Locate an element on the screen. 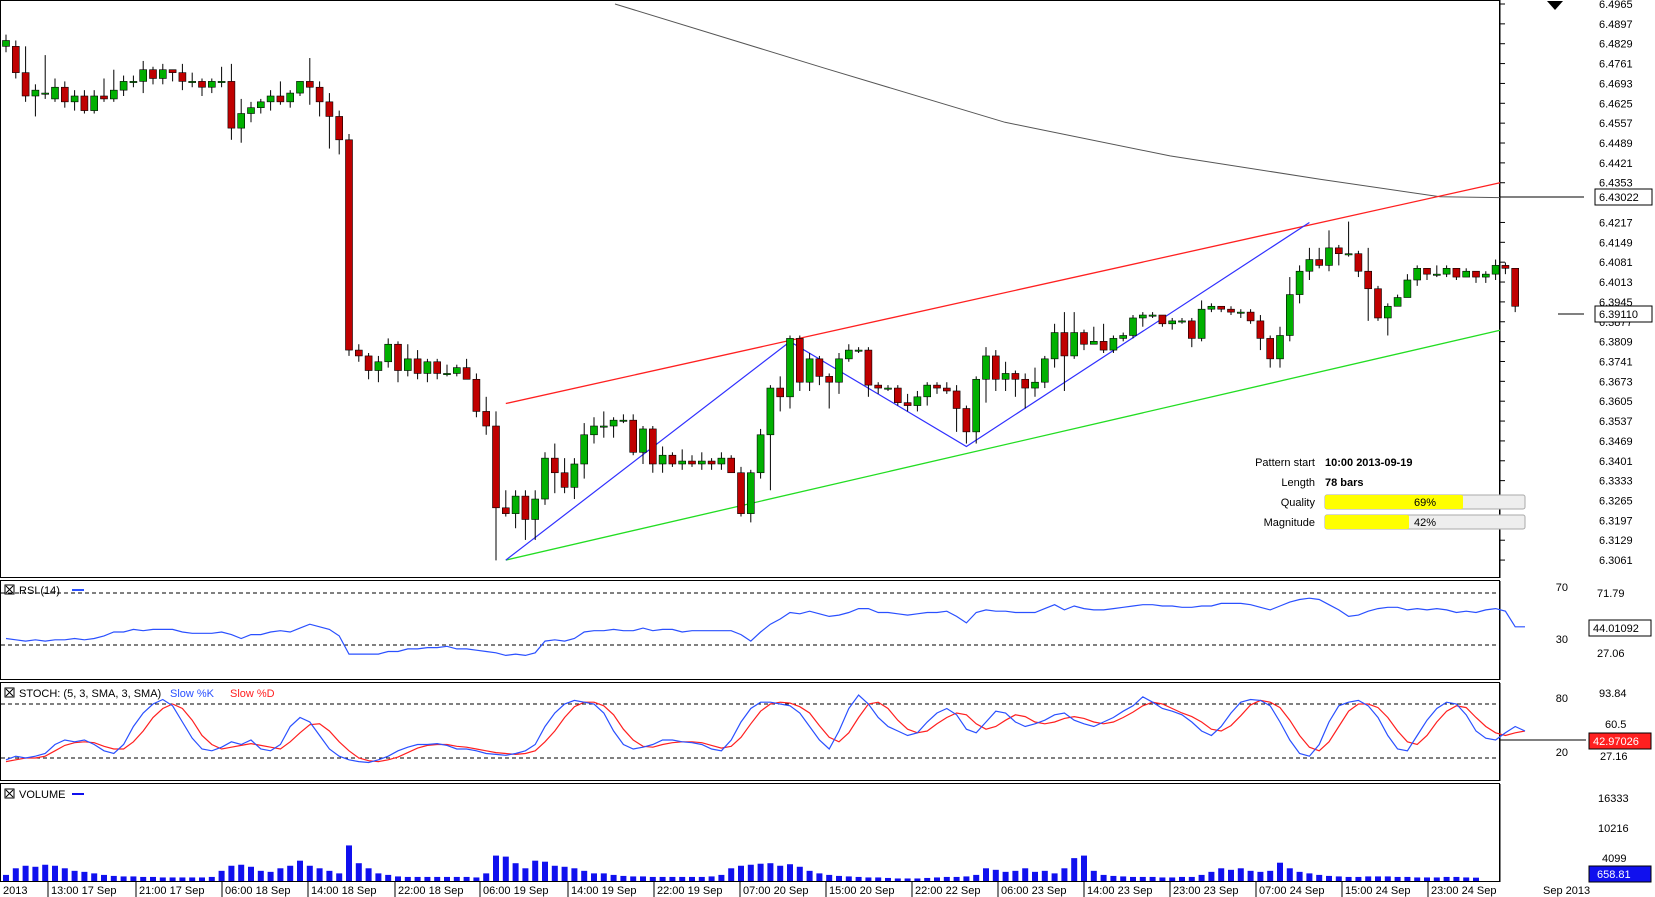 Image resolution: width=1655 pixels, height=897 pixels. price-tick-label: 6.4421 is located at coordinates (1616, 164).